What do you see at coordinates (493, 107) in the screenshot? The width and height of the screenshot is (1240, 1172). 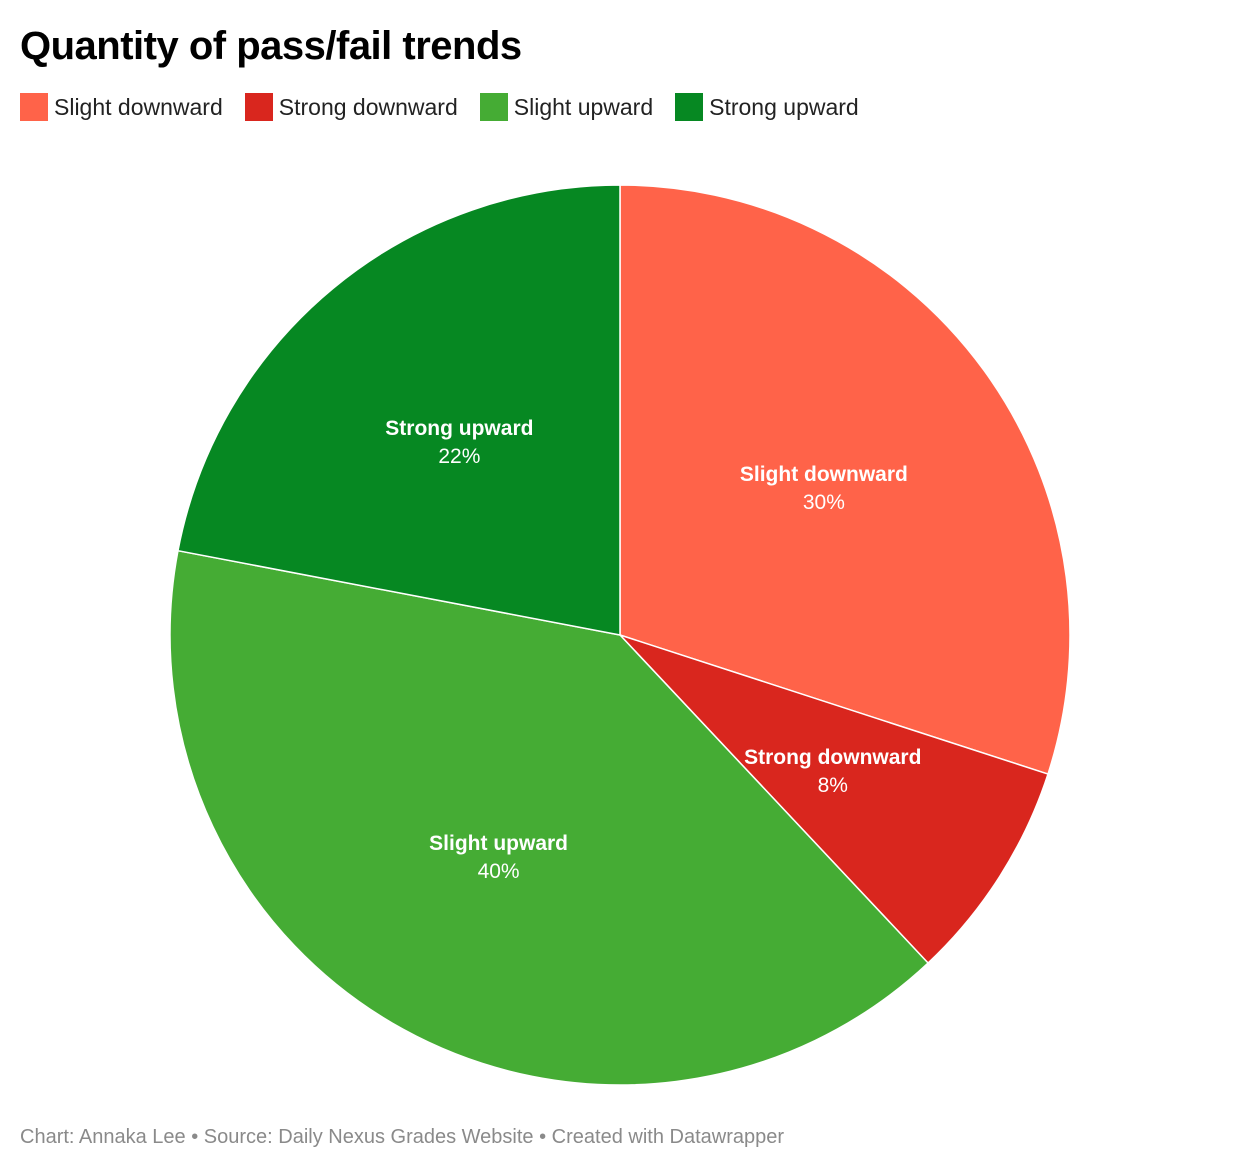 I see `legend-swatch-slight-upward` at bounding box center [493, 107].